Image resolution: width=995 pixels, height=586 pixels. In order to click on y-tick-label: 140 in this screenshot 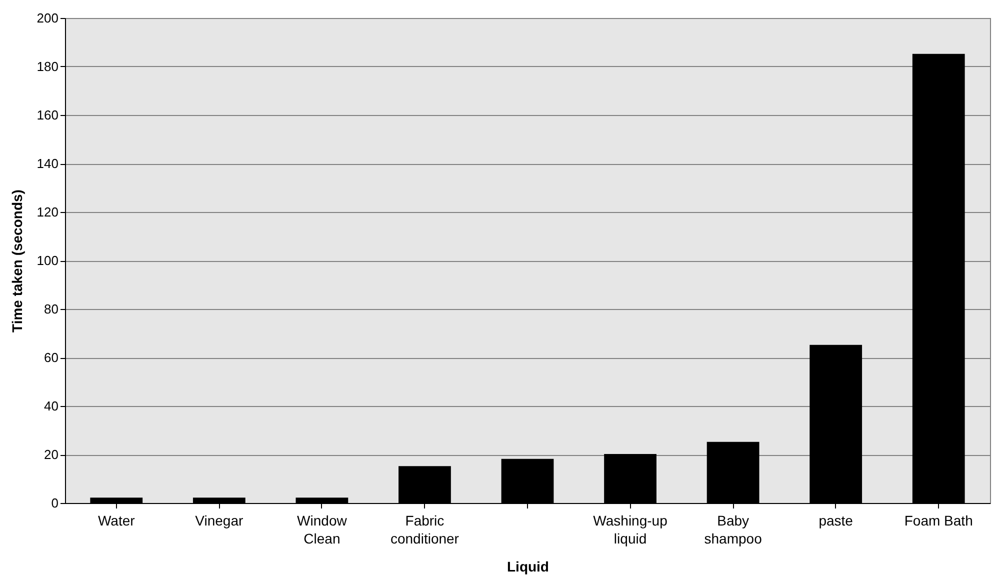, I will do `click(47, 163)`.